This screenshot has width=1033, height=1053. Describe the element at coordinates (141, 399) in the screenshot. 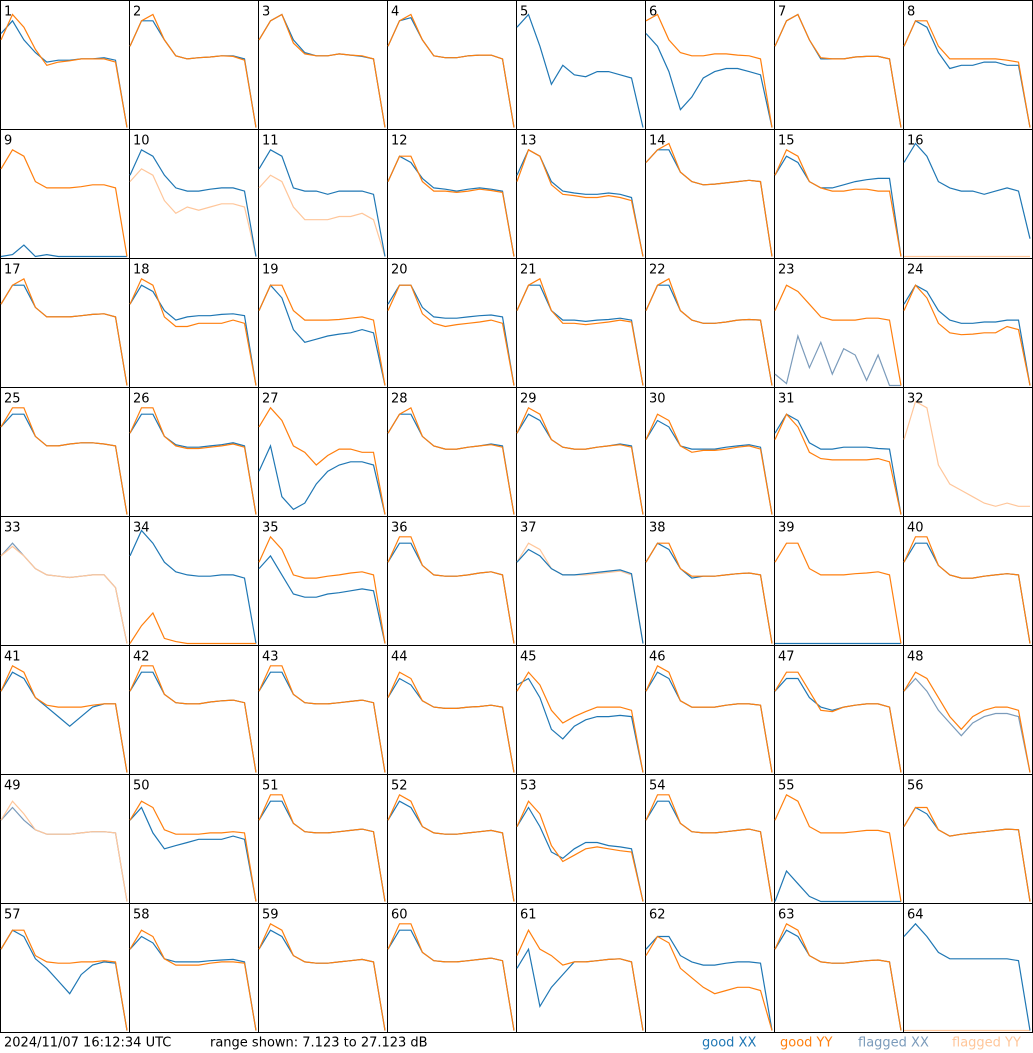

I see `panel-label: 26` at that location.